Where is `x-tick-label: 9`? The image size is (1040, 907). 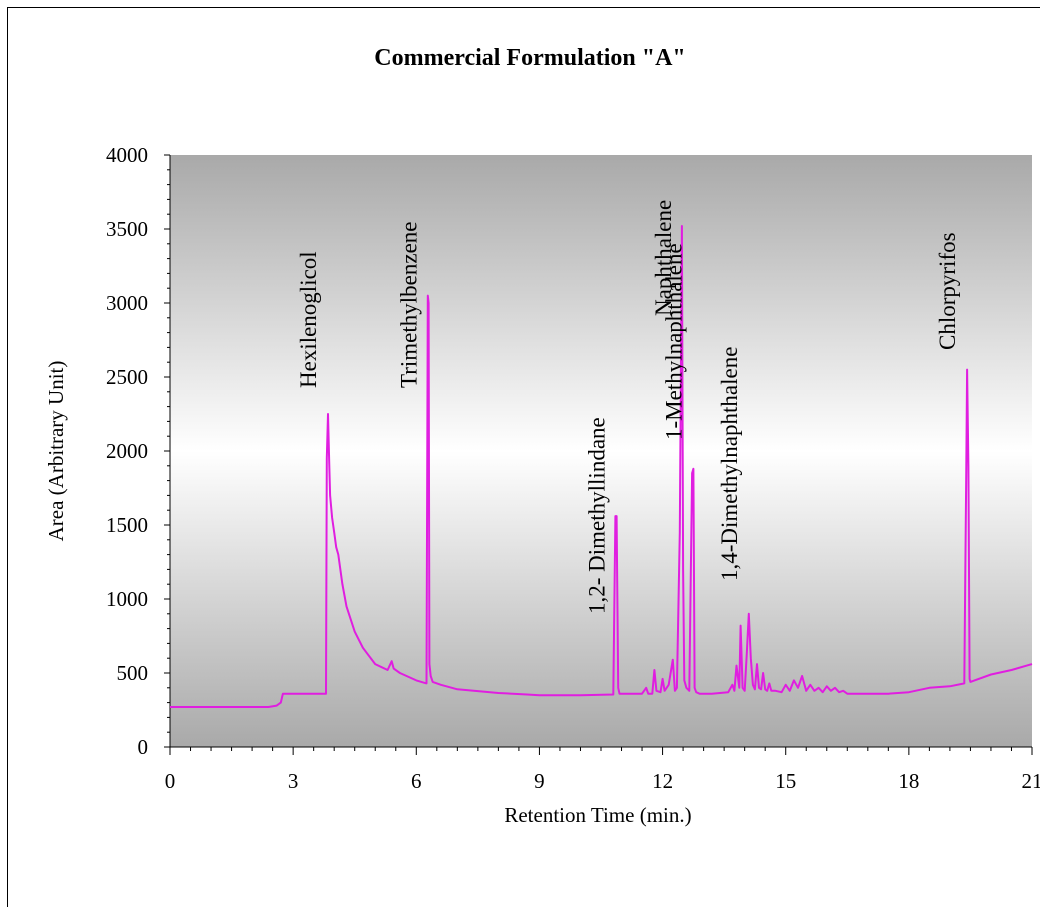 x-tick-label: 9 is located at coordinates (539, 781).